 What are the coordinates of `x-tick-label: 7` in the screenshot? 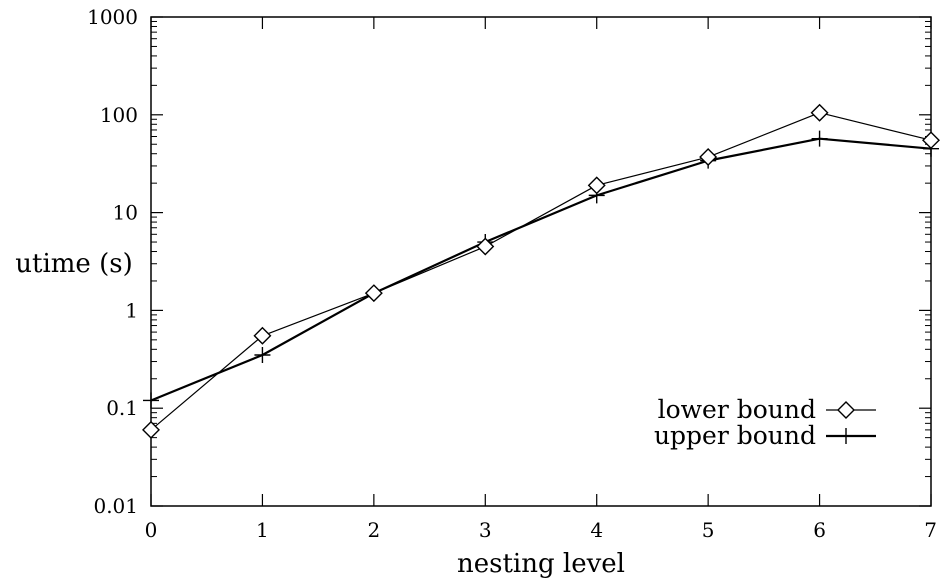 It's located at (930, 530).